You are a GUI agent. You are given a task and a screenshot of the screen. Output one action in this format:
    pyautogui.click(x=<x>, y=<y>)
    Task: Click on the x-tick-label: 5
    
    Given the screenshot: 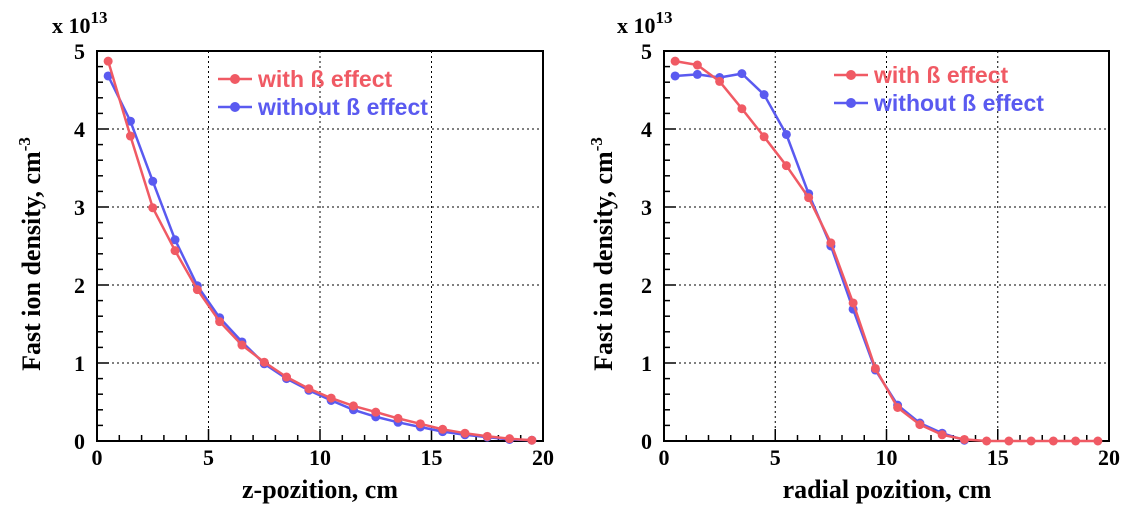 What is the action you would take?
    pyautogui.click(x=775, y=457)
    